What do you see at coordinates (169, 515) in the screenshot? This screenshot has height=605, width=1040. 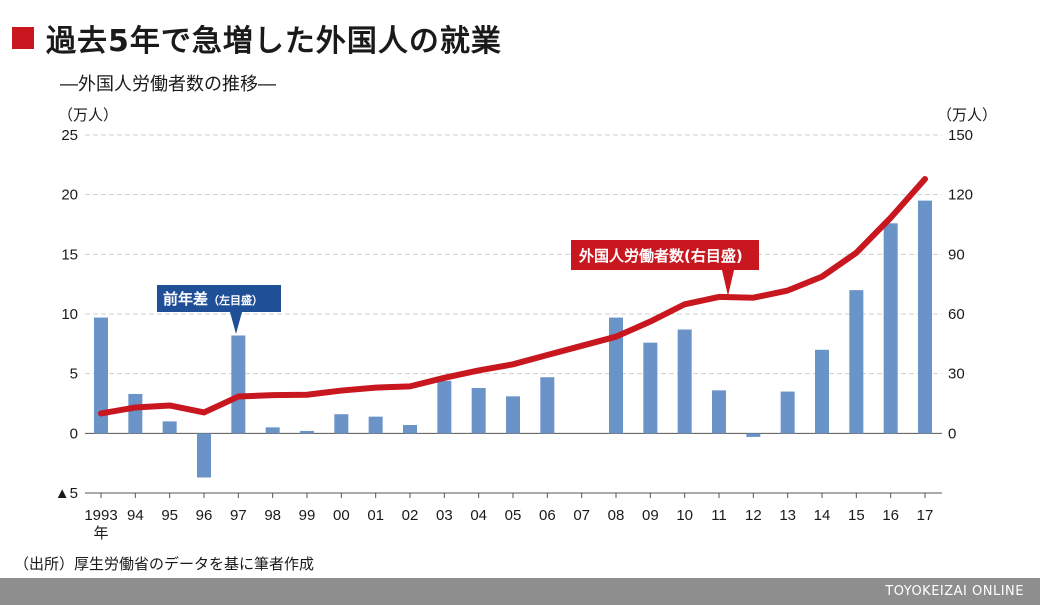 I see `x-tick-label: 95` at bounding box center [169, 515].